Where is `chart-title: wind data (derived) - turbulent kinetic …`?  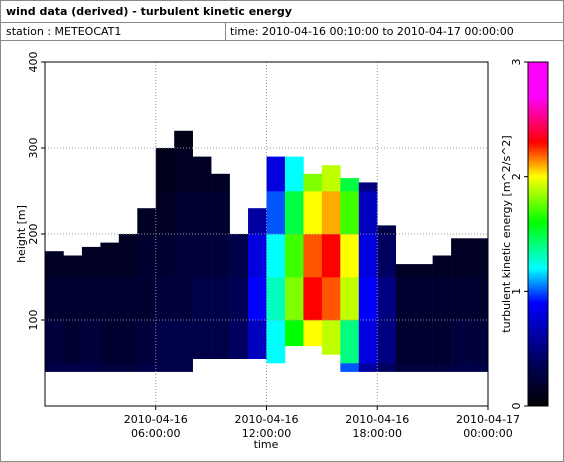
chart-title: wind data (derived) - turbulent kinetic … is located at coordinates (149, 11).